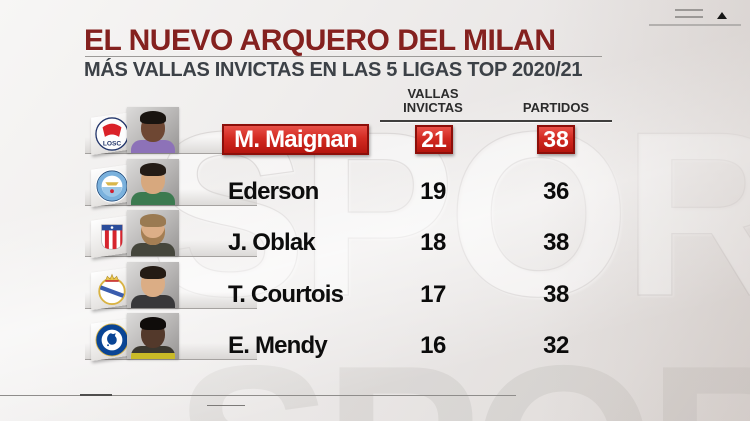 This screenshot has height=421, width=750. I want to click on scrubber-line, so click(695, 25).